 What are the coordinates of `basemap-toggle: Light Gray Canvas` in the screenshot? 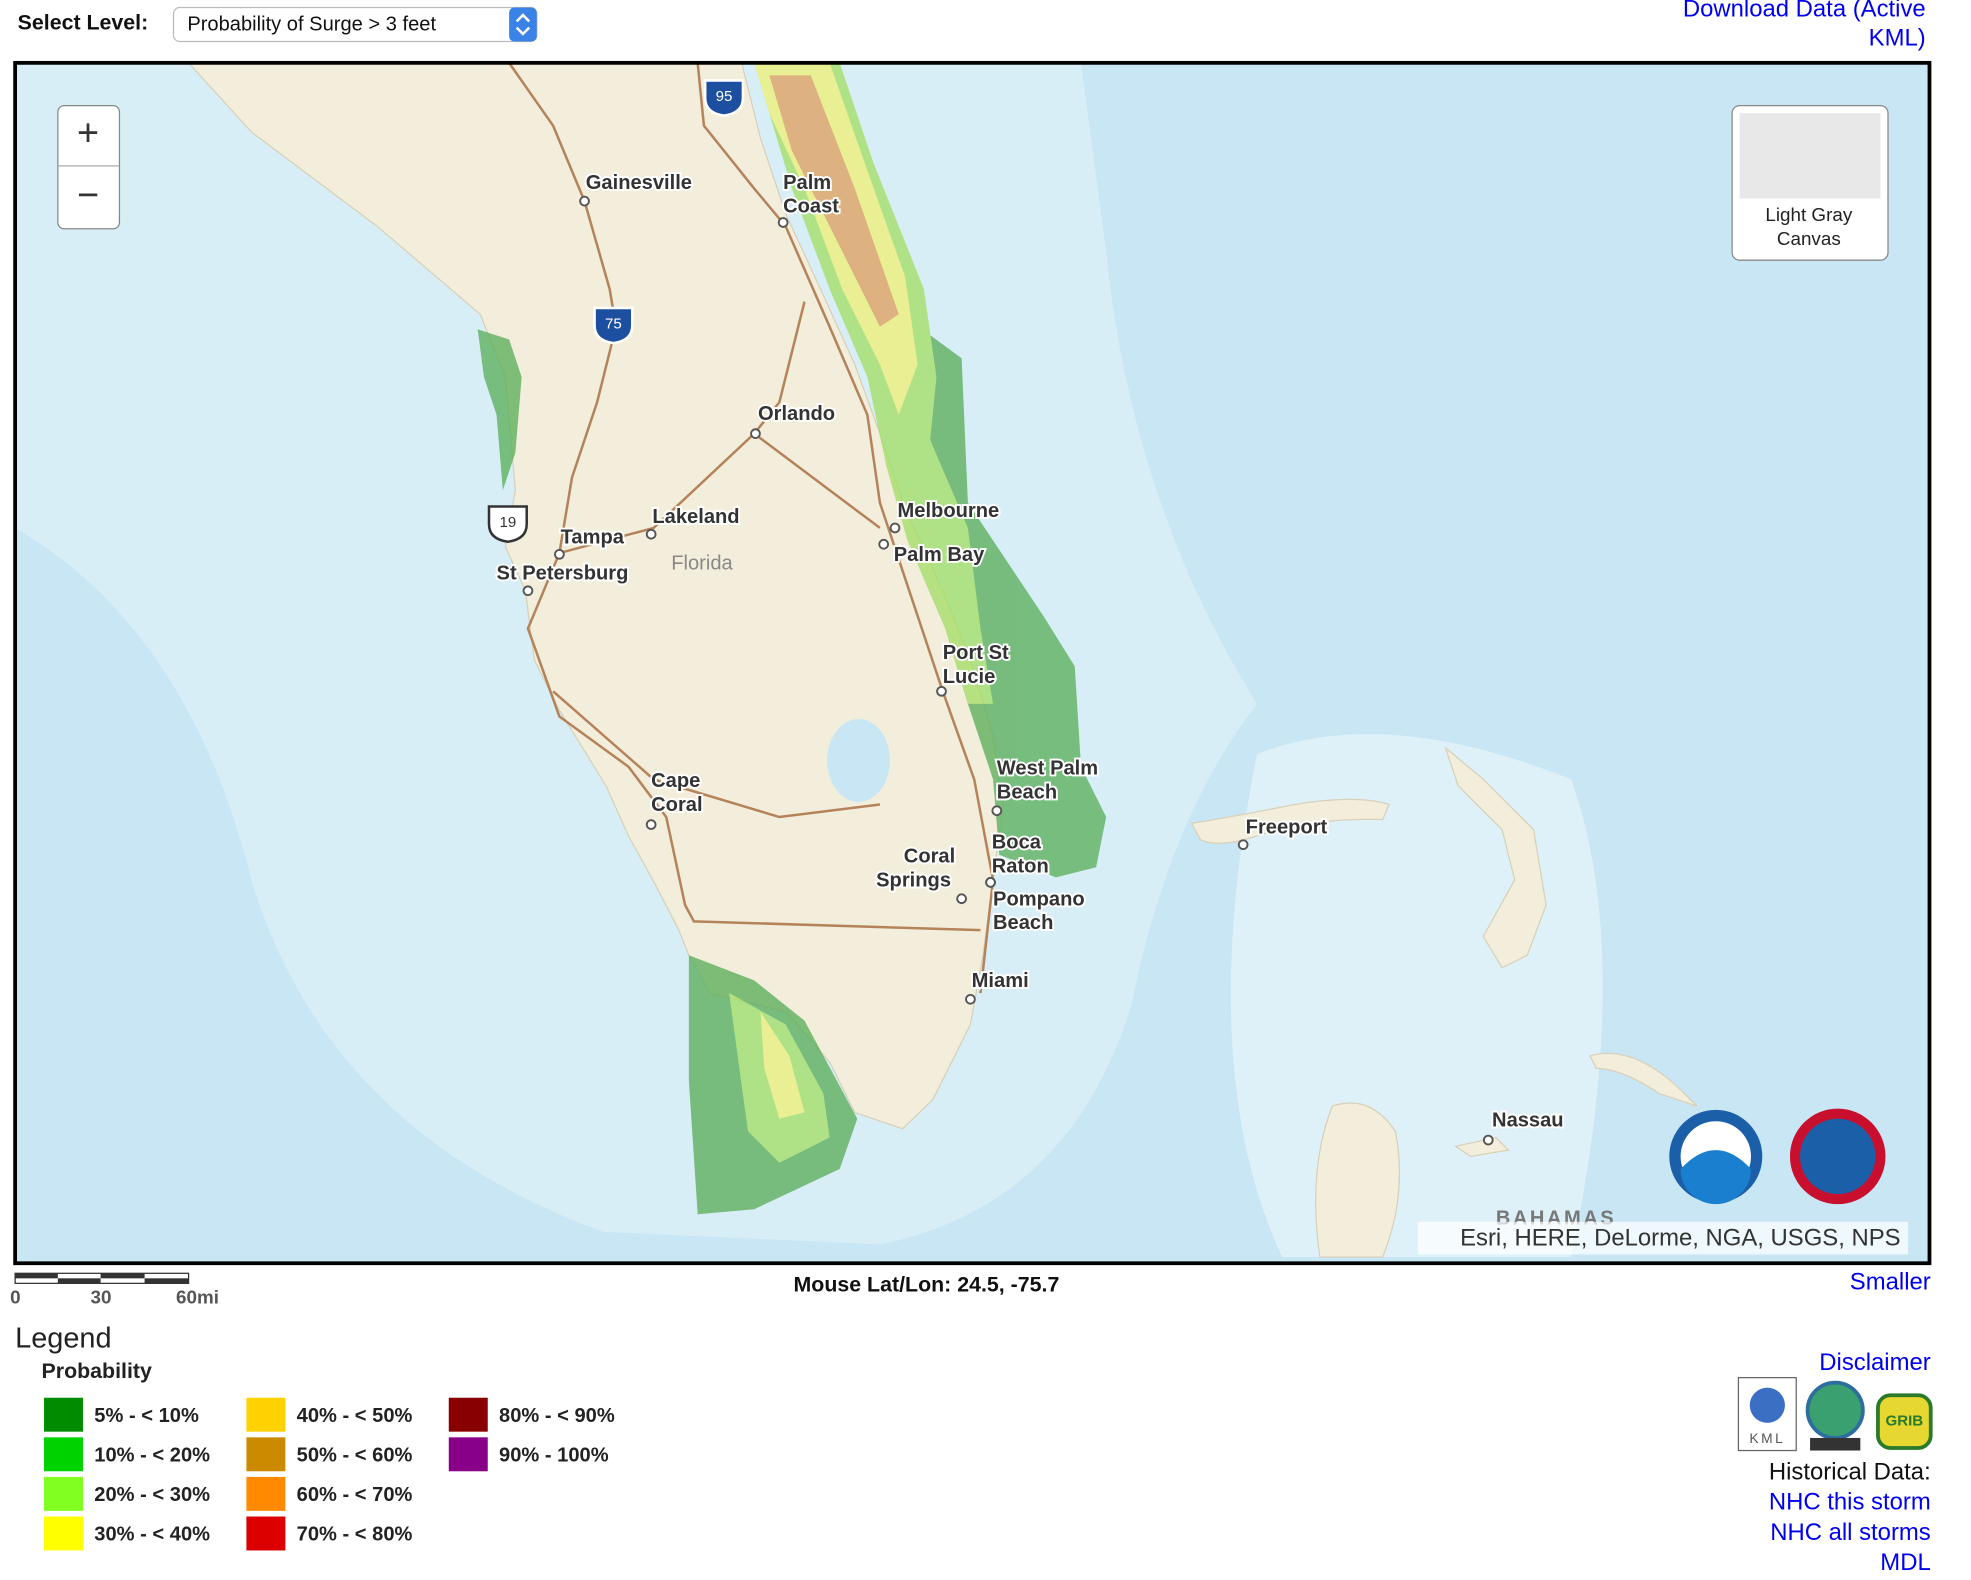 It's located at (1810, 182).